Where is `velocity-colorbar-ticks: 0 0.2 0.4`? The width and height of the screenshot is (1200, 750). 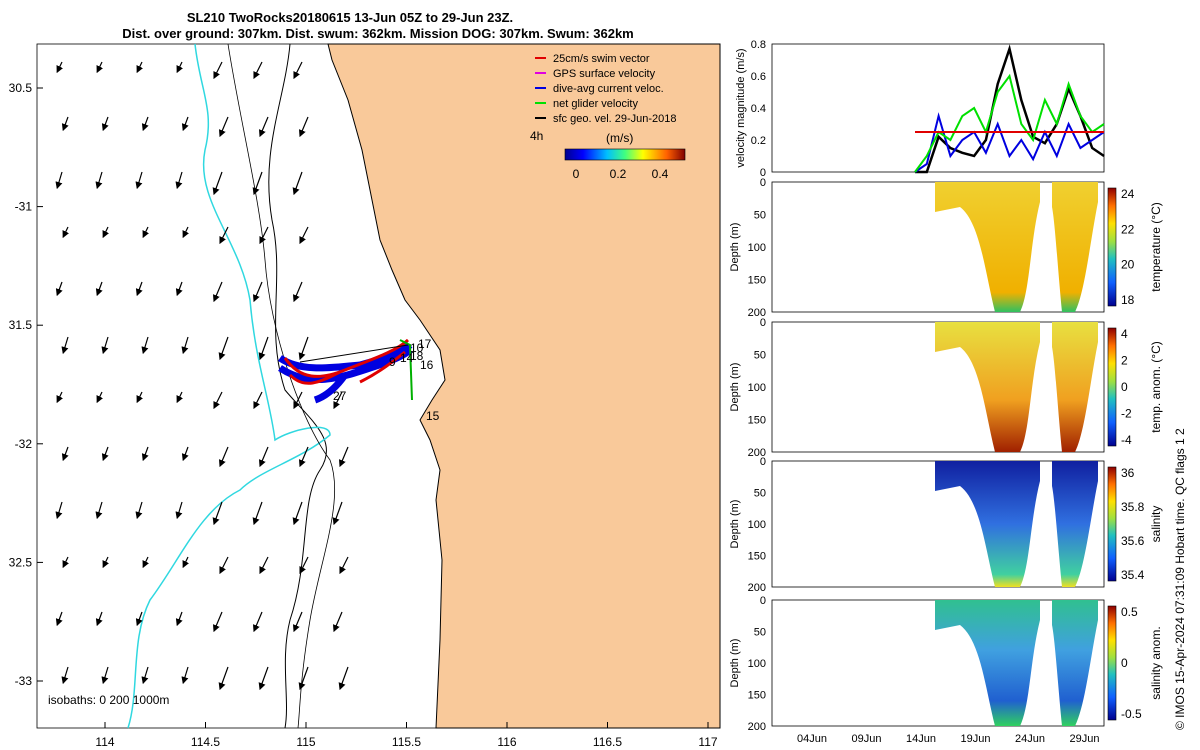 velocity-colorbar-ticks: 0 0.2 0.4 is located at coordinates (621, 174).